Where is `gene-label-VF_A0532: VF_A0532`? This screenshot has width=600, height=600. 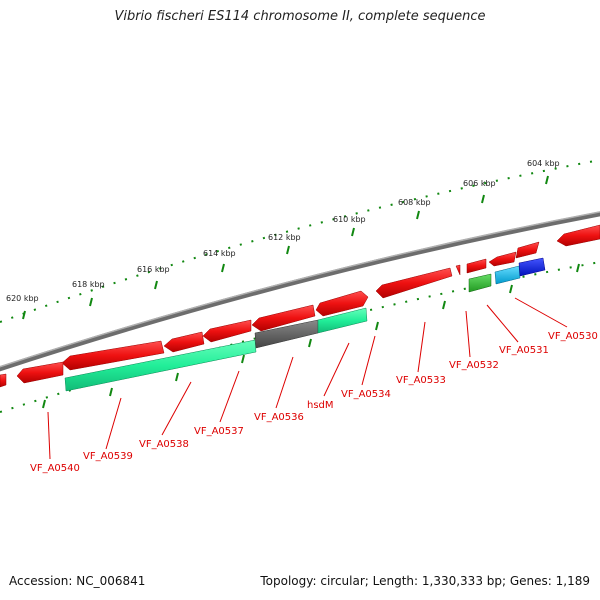 gene-label-VF_A0532: VF_A0532 is located at coordinates (474, 365).